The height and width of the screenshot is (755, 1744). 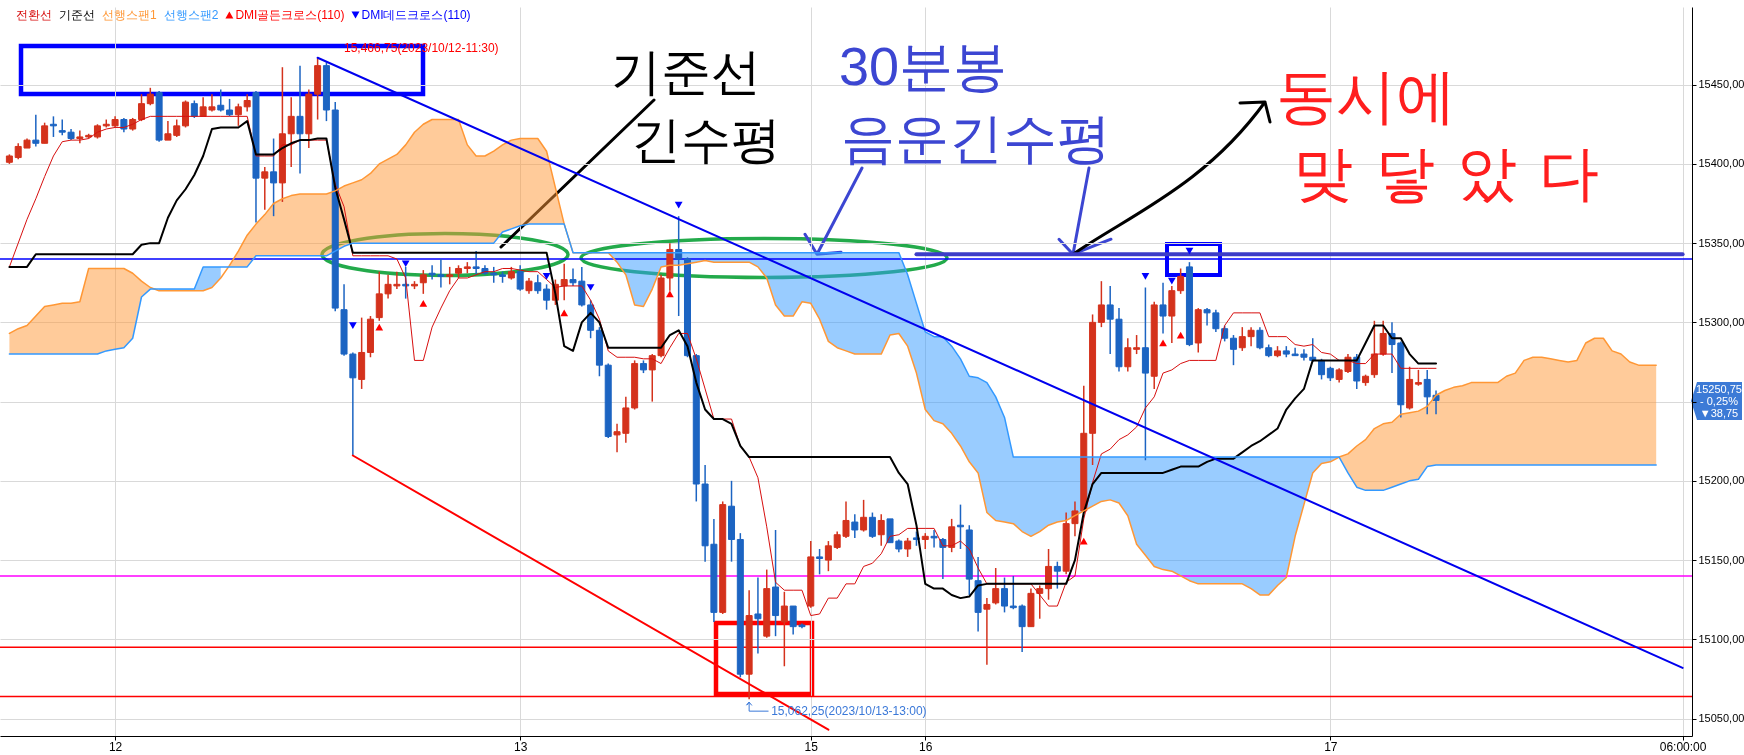 I want to click on annotation: 30분봉 음운긴수평, so click(x=974, y=102).